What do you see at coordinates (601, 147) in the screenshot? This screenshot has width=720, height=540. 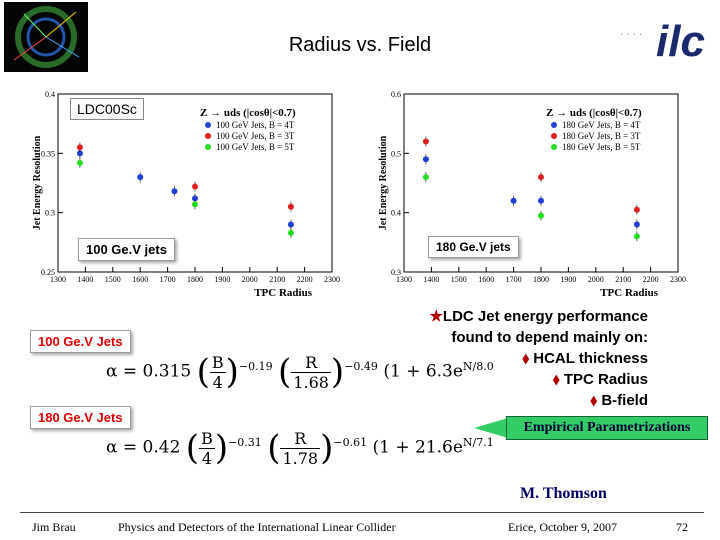 I see `legend-entry: 180 GeV Jets, B = 5T` at bounding box center [601, 147].